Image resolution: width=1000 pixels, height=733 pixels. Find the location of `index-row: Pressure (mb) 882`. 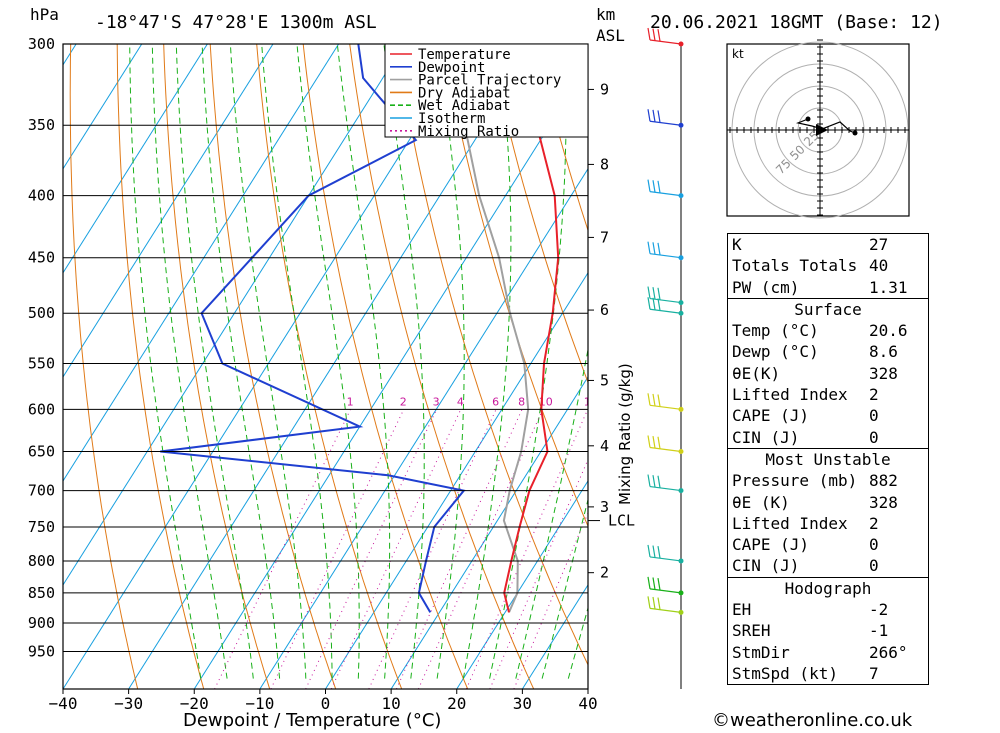

index-row: Pressure (mb) 882 is located at coordinates (828, 480).